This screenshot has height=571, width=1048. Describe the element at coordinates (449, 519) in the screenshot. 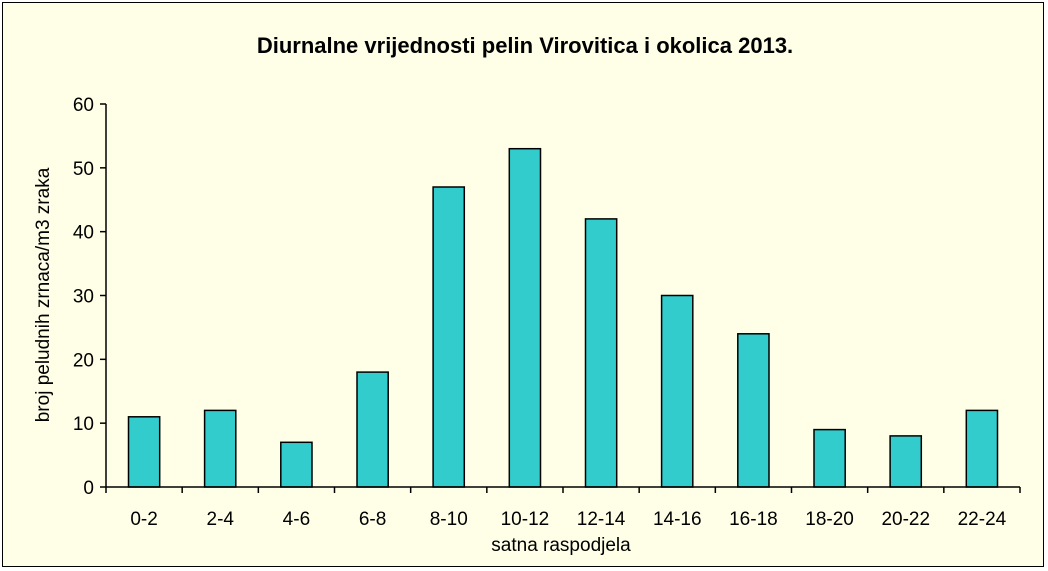

I see `x-tick-label: 8-10` at that location.